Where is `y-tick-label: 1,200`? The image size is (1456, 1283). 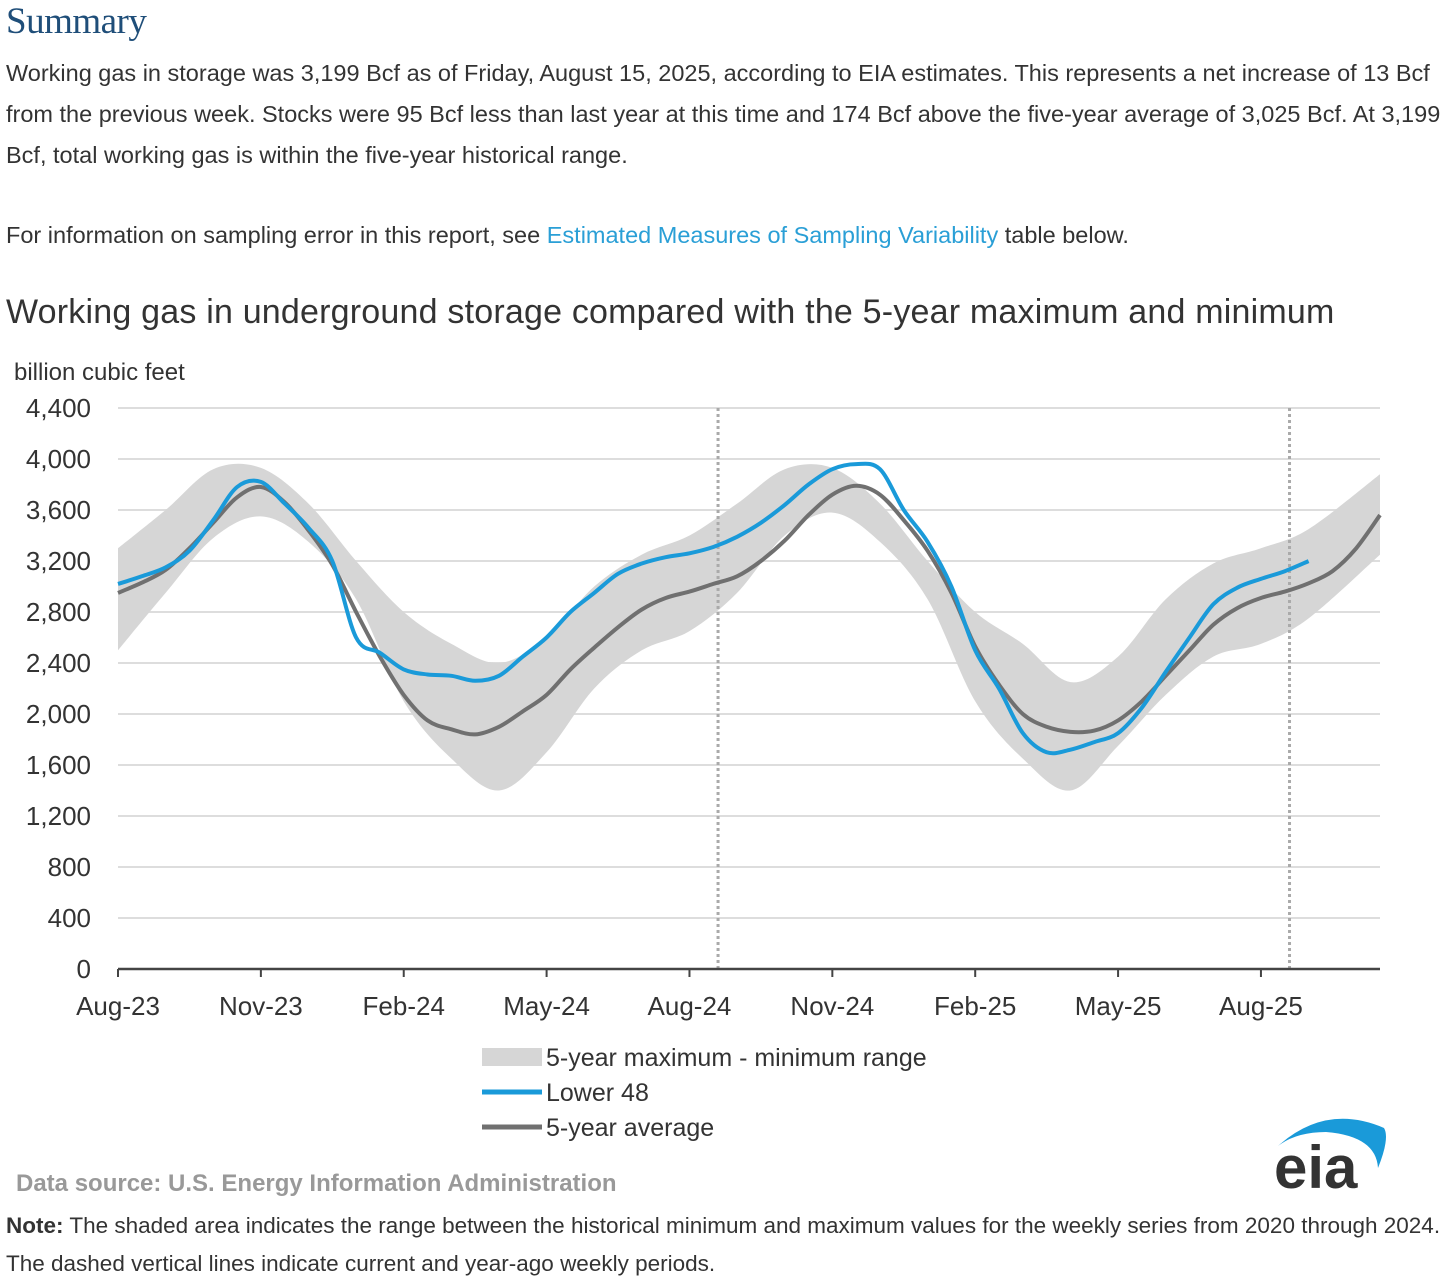 y-tick-label: 1,200 is located at coordinates (58, 816).